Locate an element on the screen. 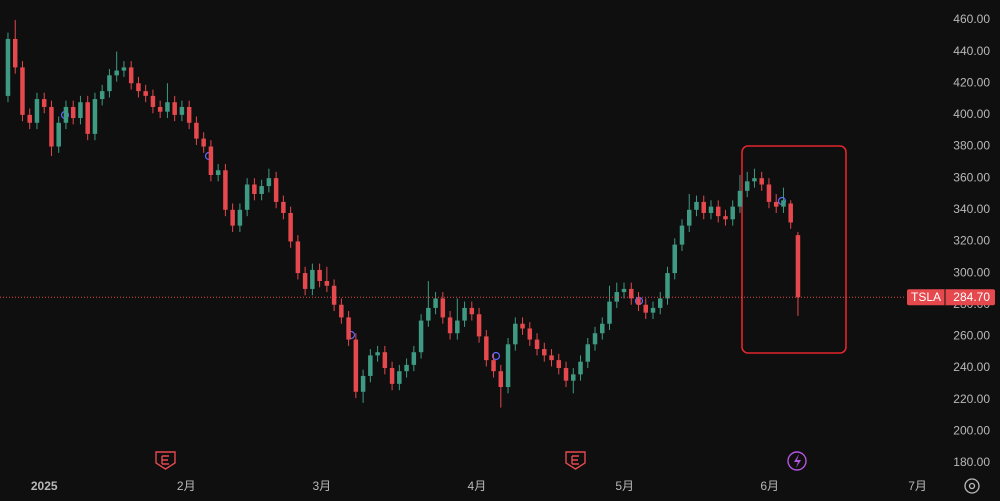  x-tick-label: 3月 is located at coordinates (321, 486).